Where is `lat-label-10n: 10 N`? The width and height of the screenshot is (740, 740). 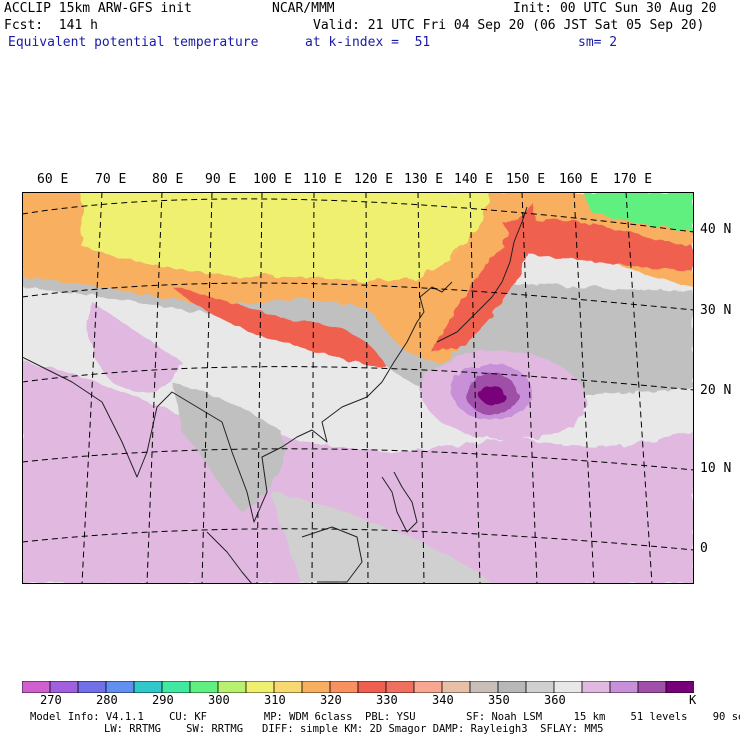
lat-label-10n: 10 N is located at coordinates (716, 468).